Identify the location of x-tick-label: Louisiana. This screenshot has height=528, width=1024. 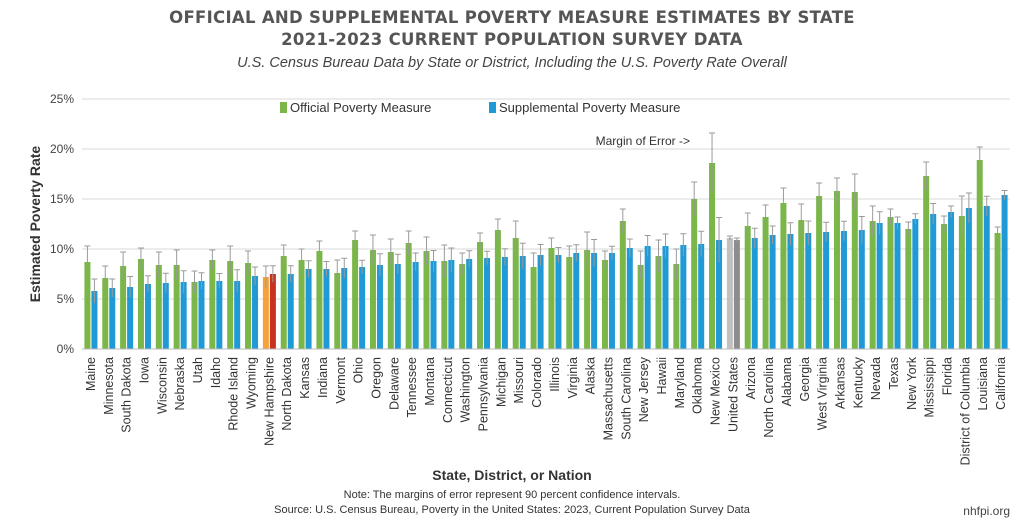
(983, 384).